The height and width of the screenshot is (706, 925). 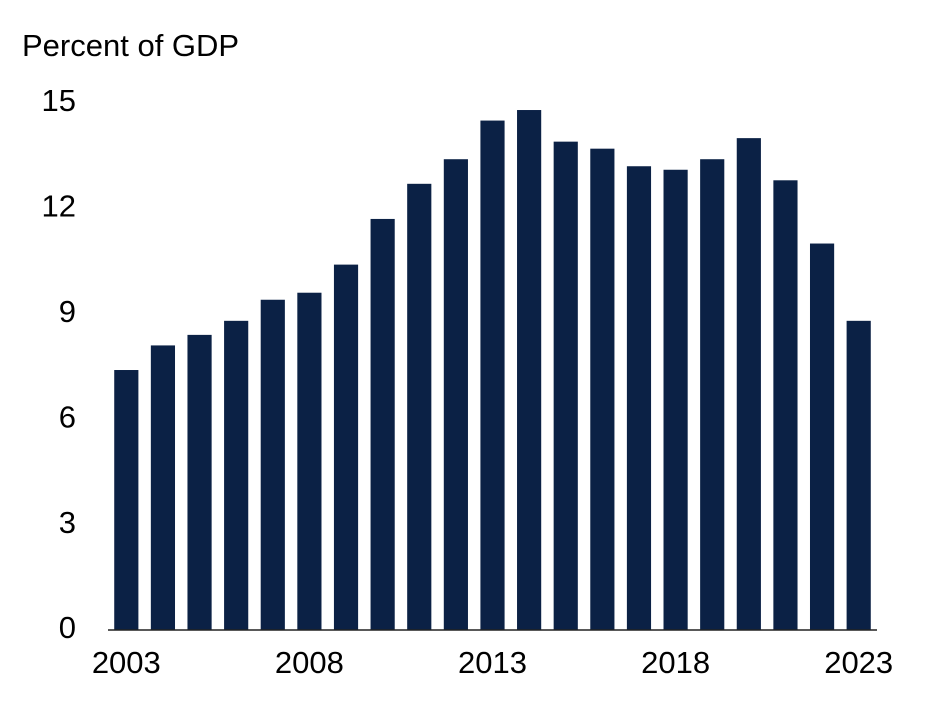 What do you see at coordinates (126, 662) in the screenshot?
I see `x-tick-label: 2003` at bounding box center [126, 662].